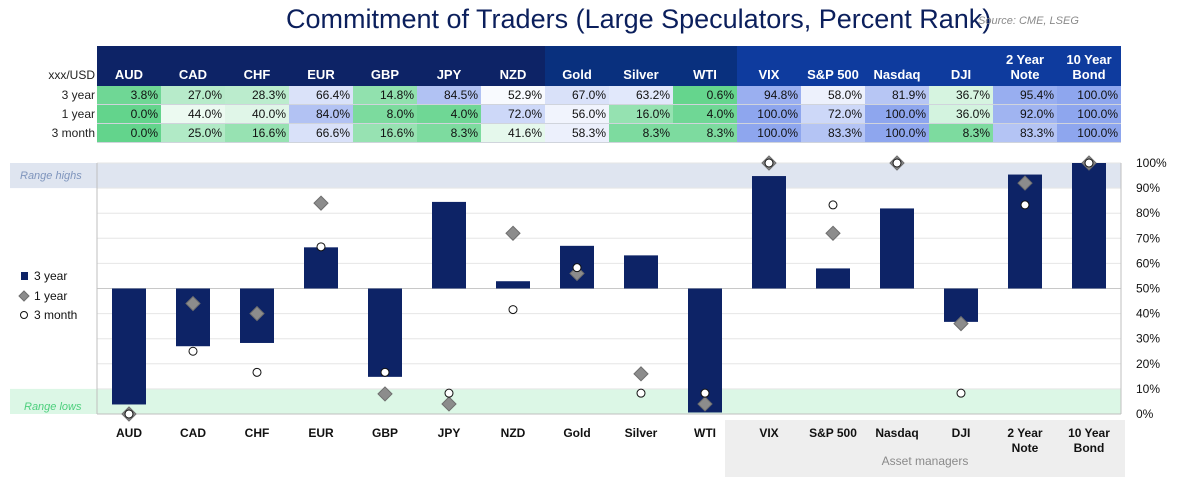 The height and width of the screenshot is (503, 1189). I want to click on y-tick-label: 80%, so click(1148, 213).